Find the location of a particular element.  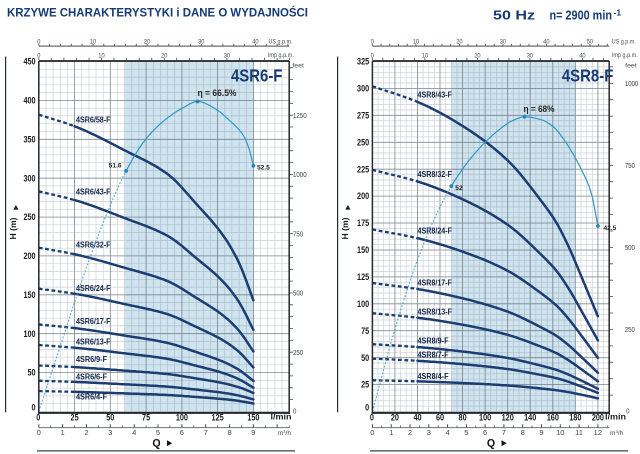

svg-text: -1 is located at coordinates (618, 13).